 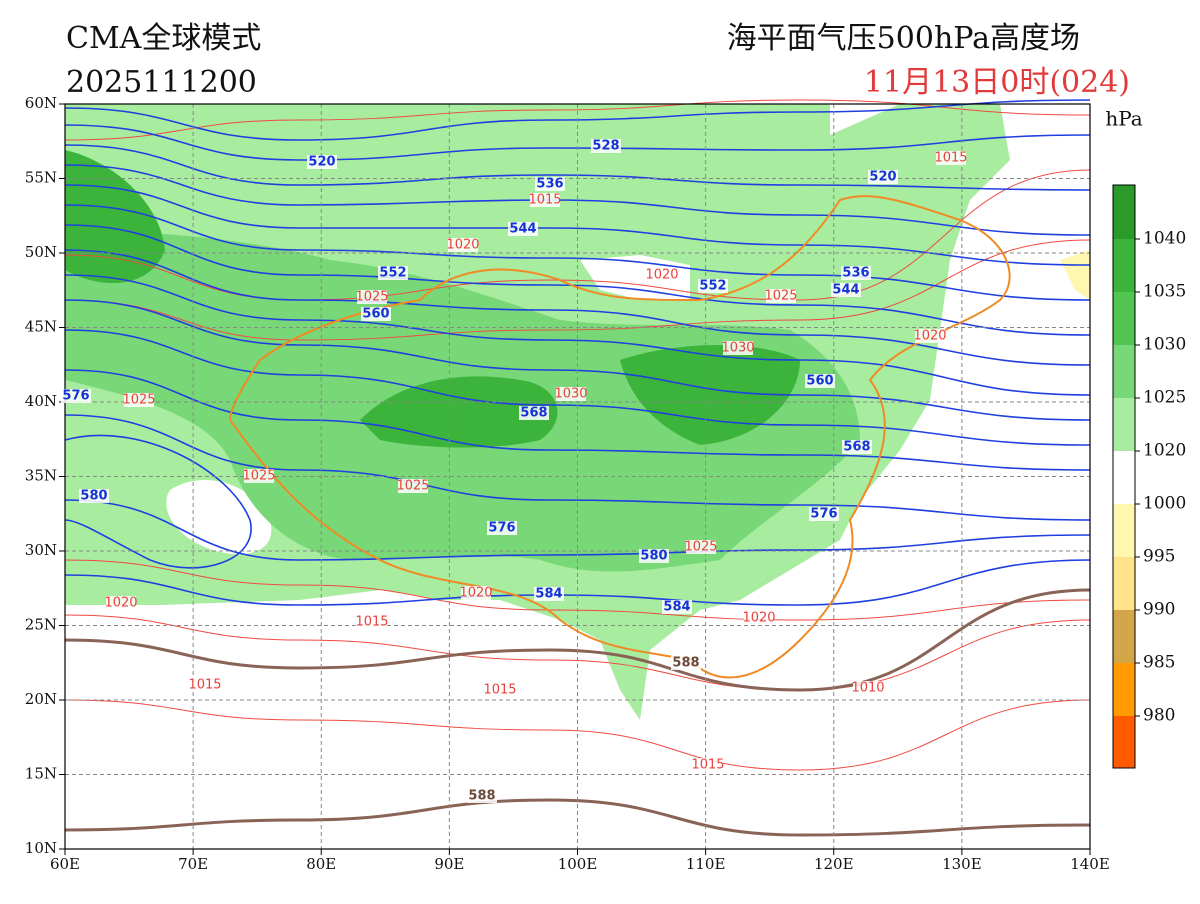 What do you see at coordinates (578, 864) in the screenshot?
I see `lon-label: 100E` at bounding box center [578, 864].